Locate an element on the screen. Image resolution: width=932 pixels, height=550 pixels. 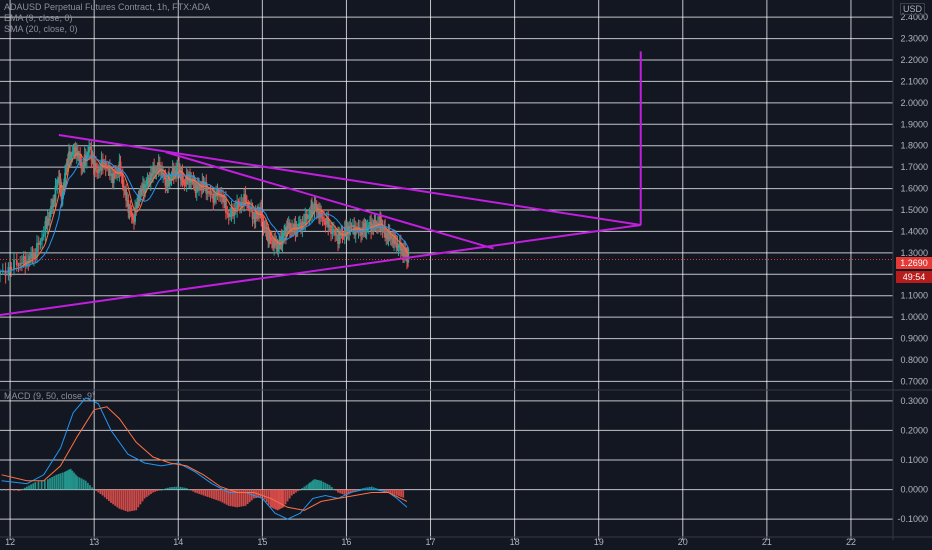
x-tick-label: 12 is located at coordinates (10, 542).